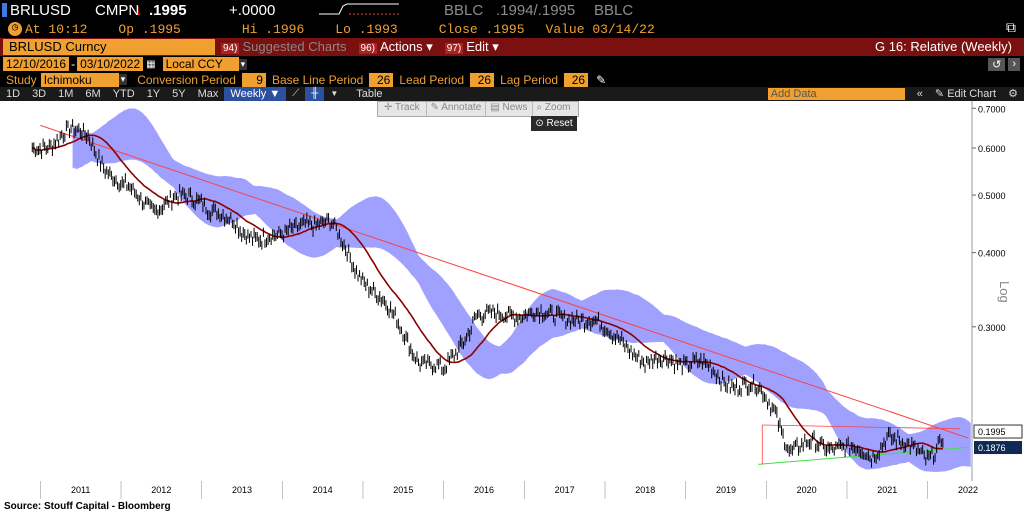 Image resolution: width=1024 pixels, height=513 pixels. I want to click on suggested-label: Suggested Charts, so click(294, 46).